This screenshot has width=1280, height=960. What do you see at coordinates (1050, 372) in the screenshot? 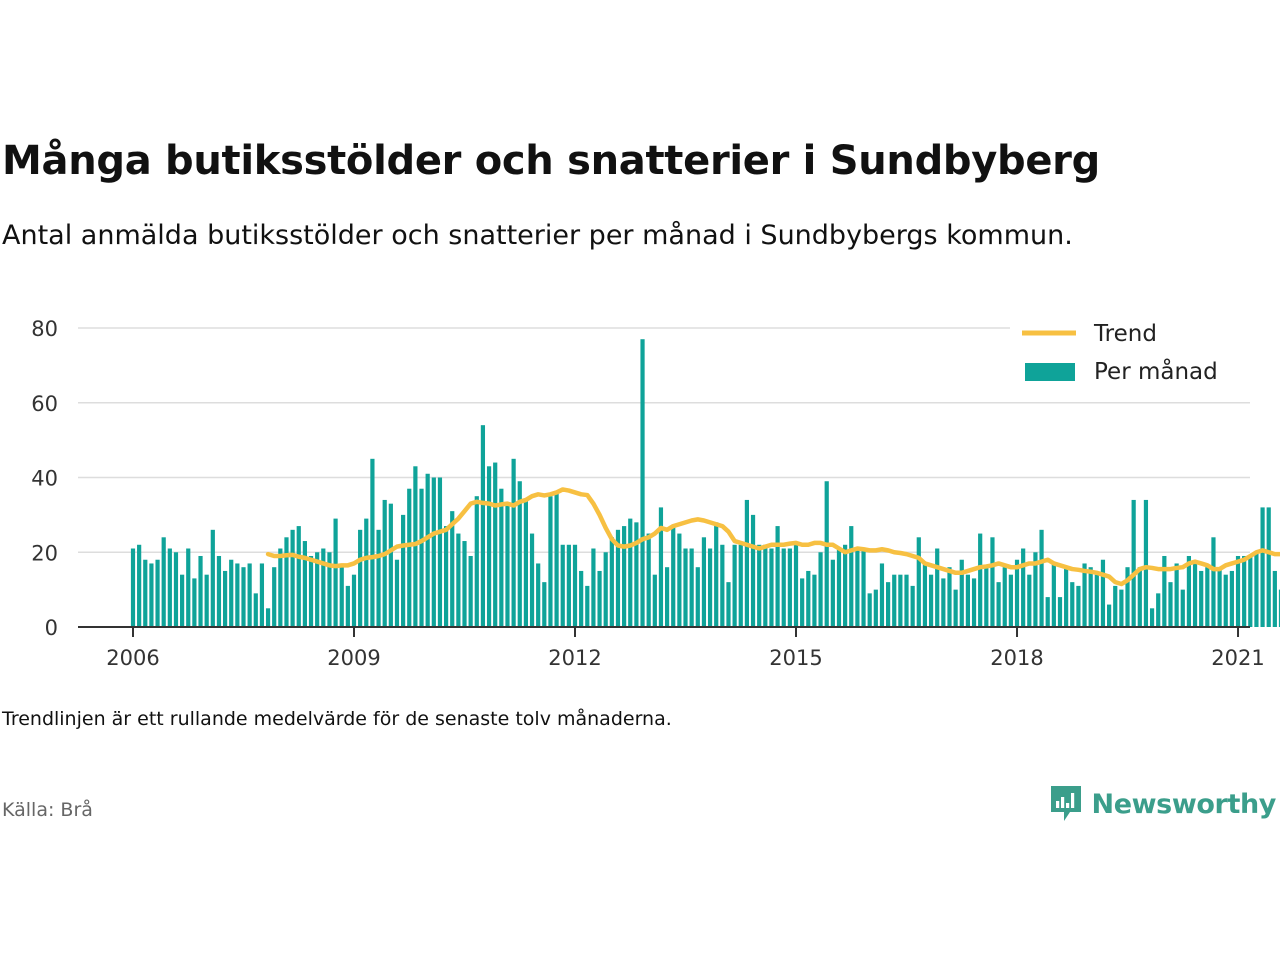
I see `legend-bar-swatch` at bounding box center [1050, 372].